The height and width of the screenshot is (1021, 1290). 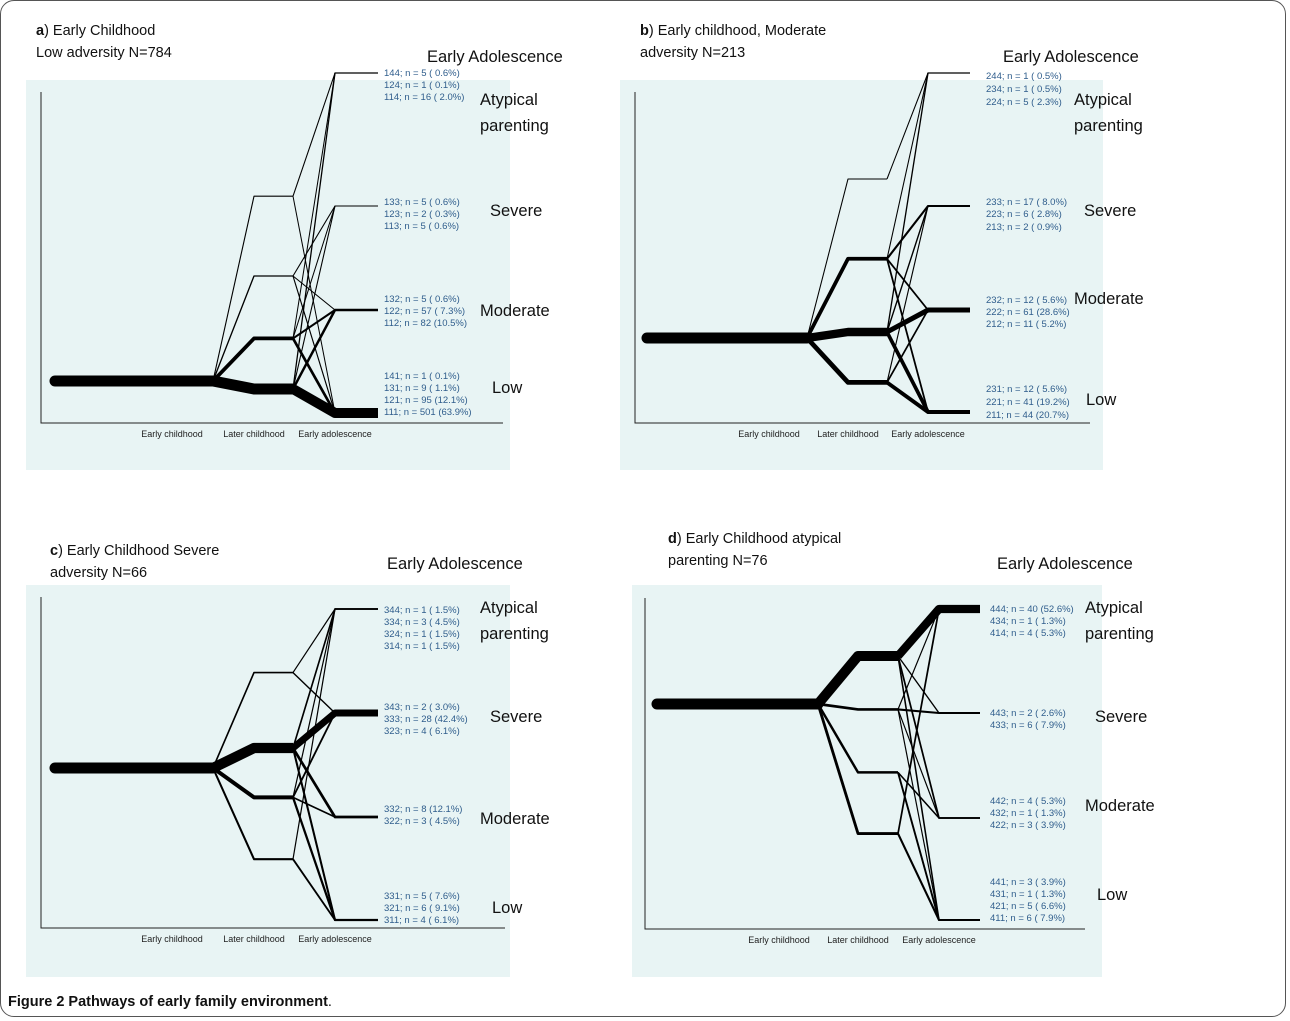 I want to click on outcome-stat-324: 324; n = 1 ( 1.5%), so click(x=422, y=634).